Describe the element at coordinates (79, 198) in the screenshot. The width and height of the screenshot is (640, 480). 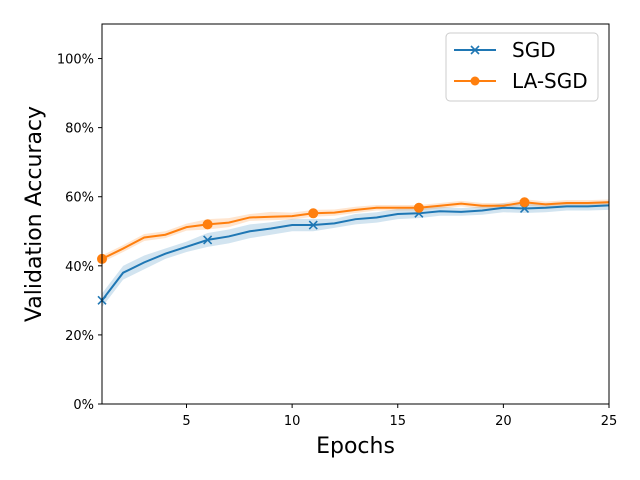
I see `y-tick-label: 60%` at that location.